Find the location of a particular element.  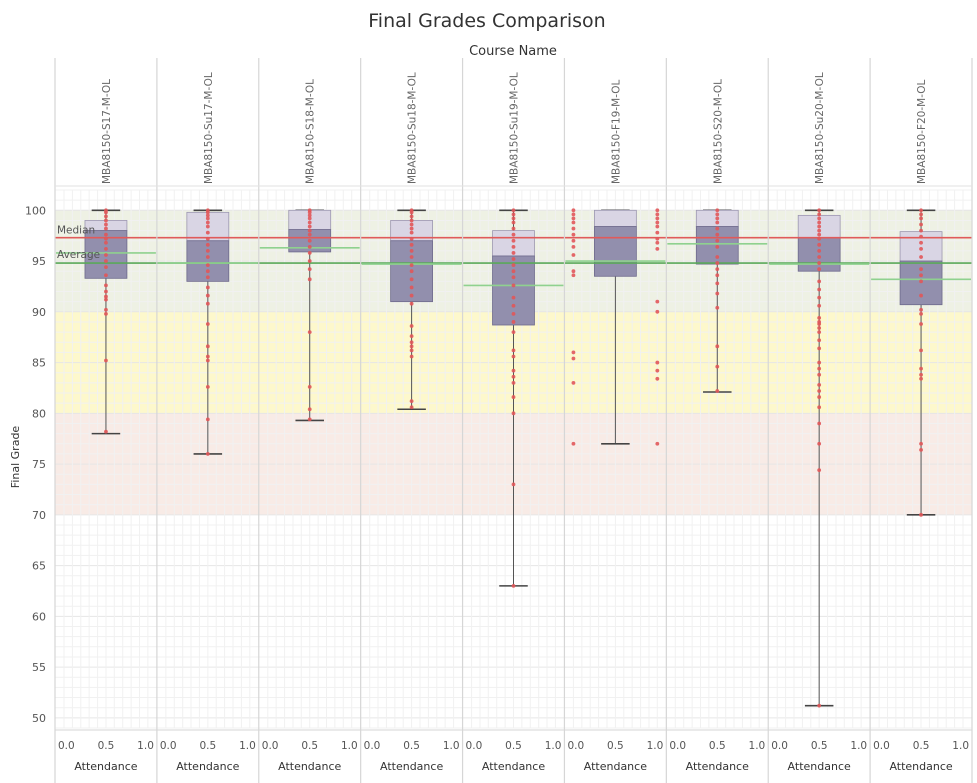

course-column-header: MBA8150-S18-M-OL is located at coordinates (311, 131).